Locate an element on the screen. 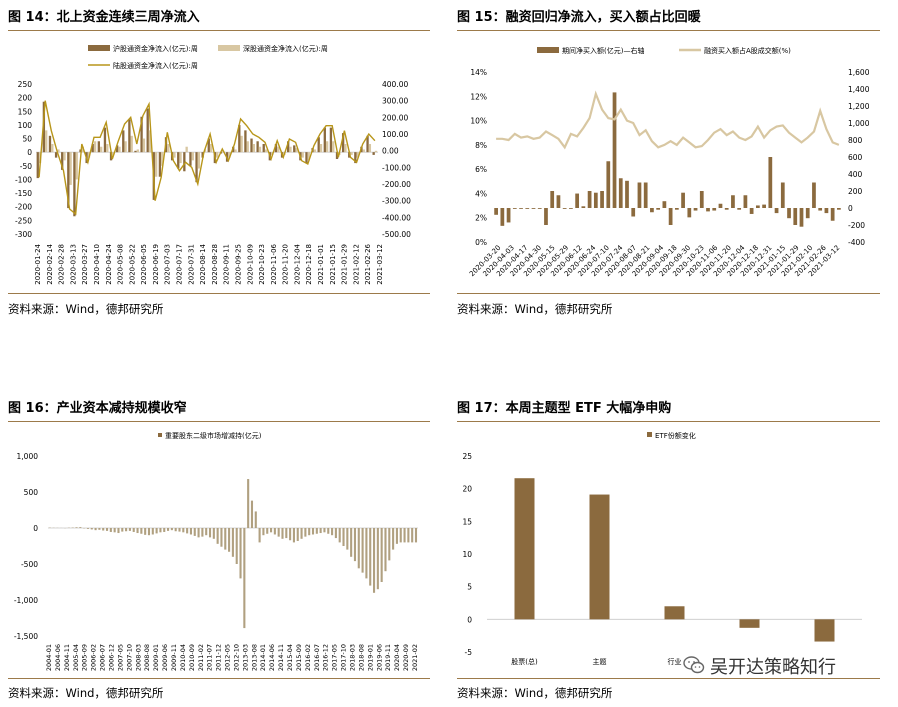 This screenshot has height=707, width=898. x-tick: 2011-02 is located at coordinates (201, 657).